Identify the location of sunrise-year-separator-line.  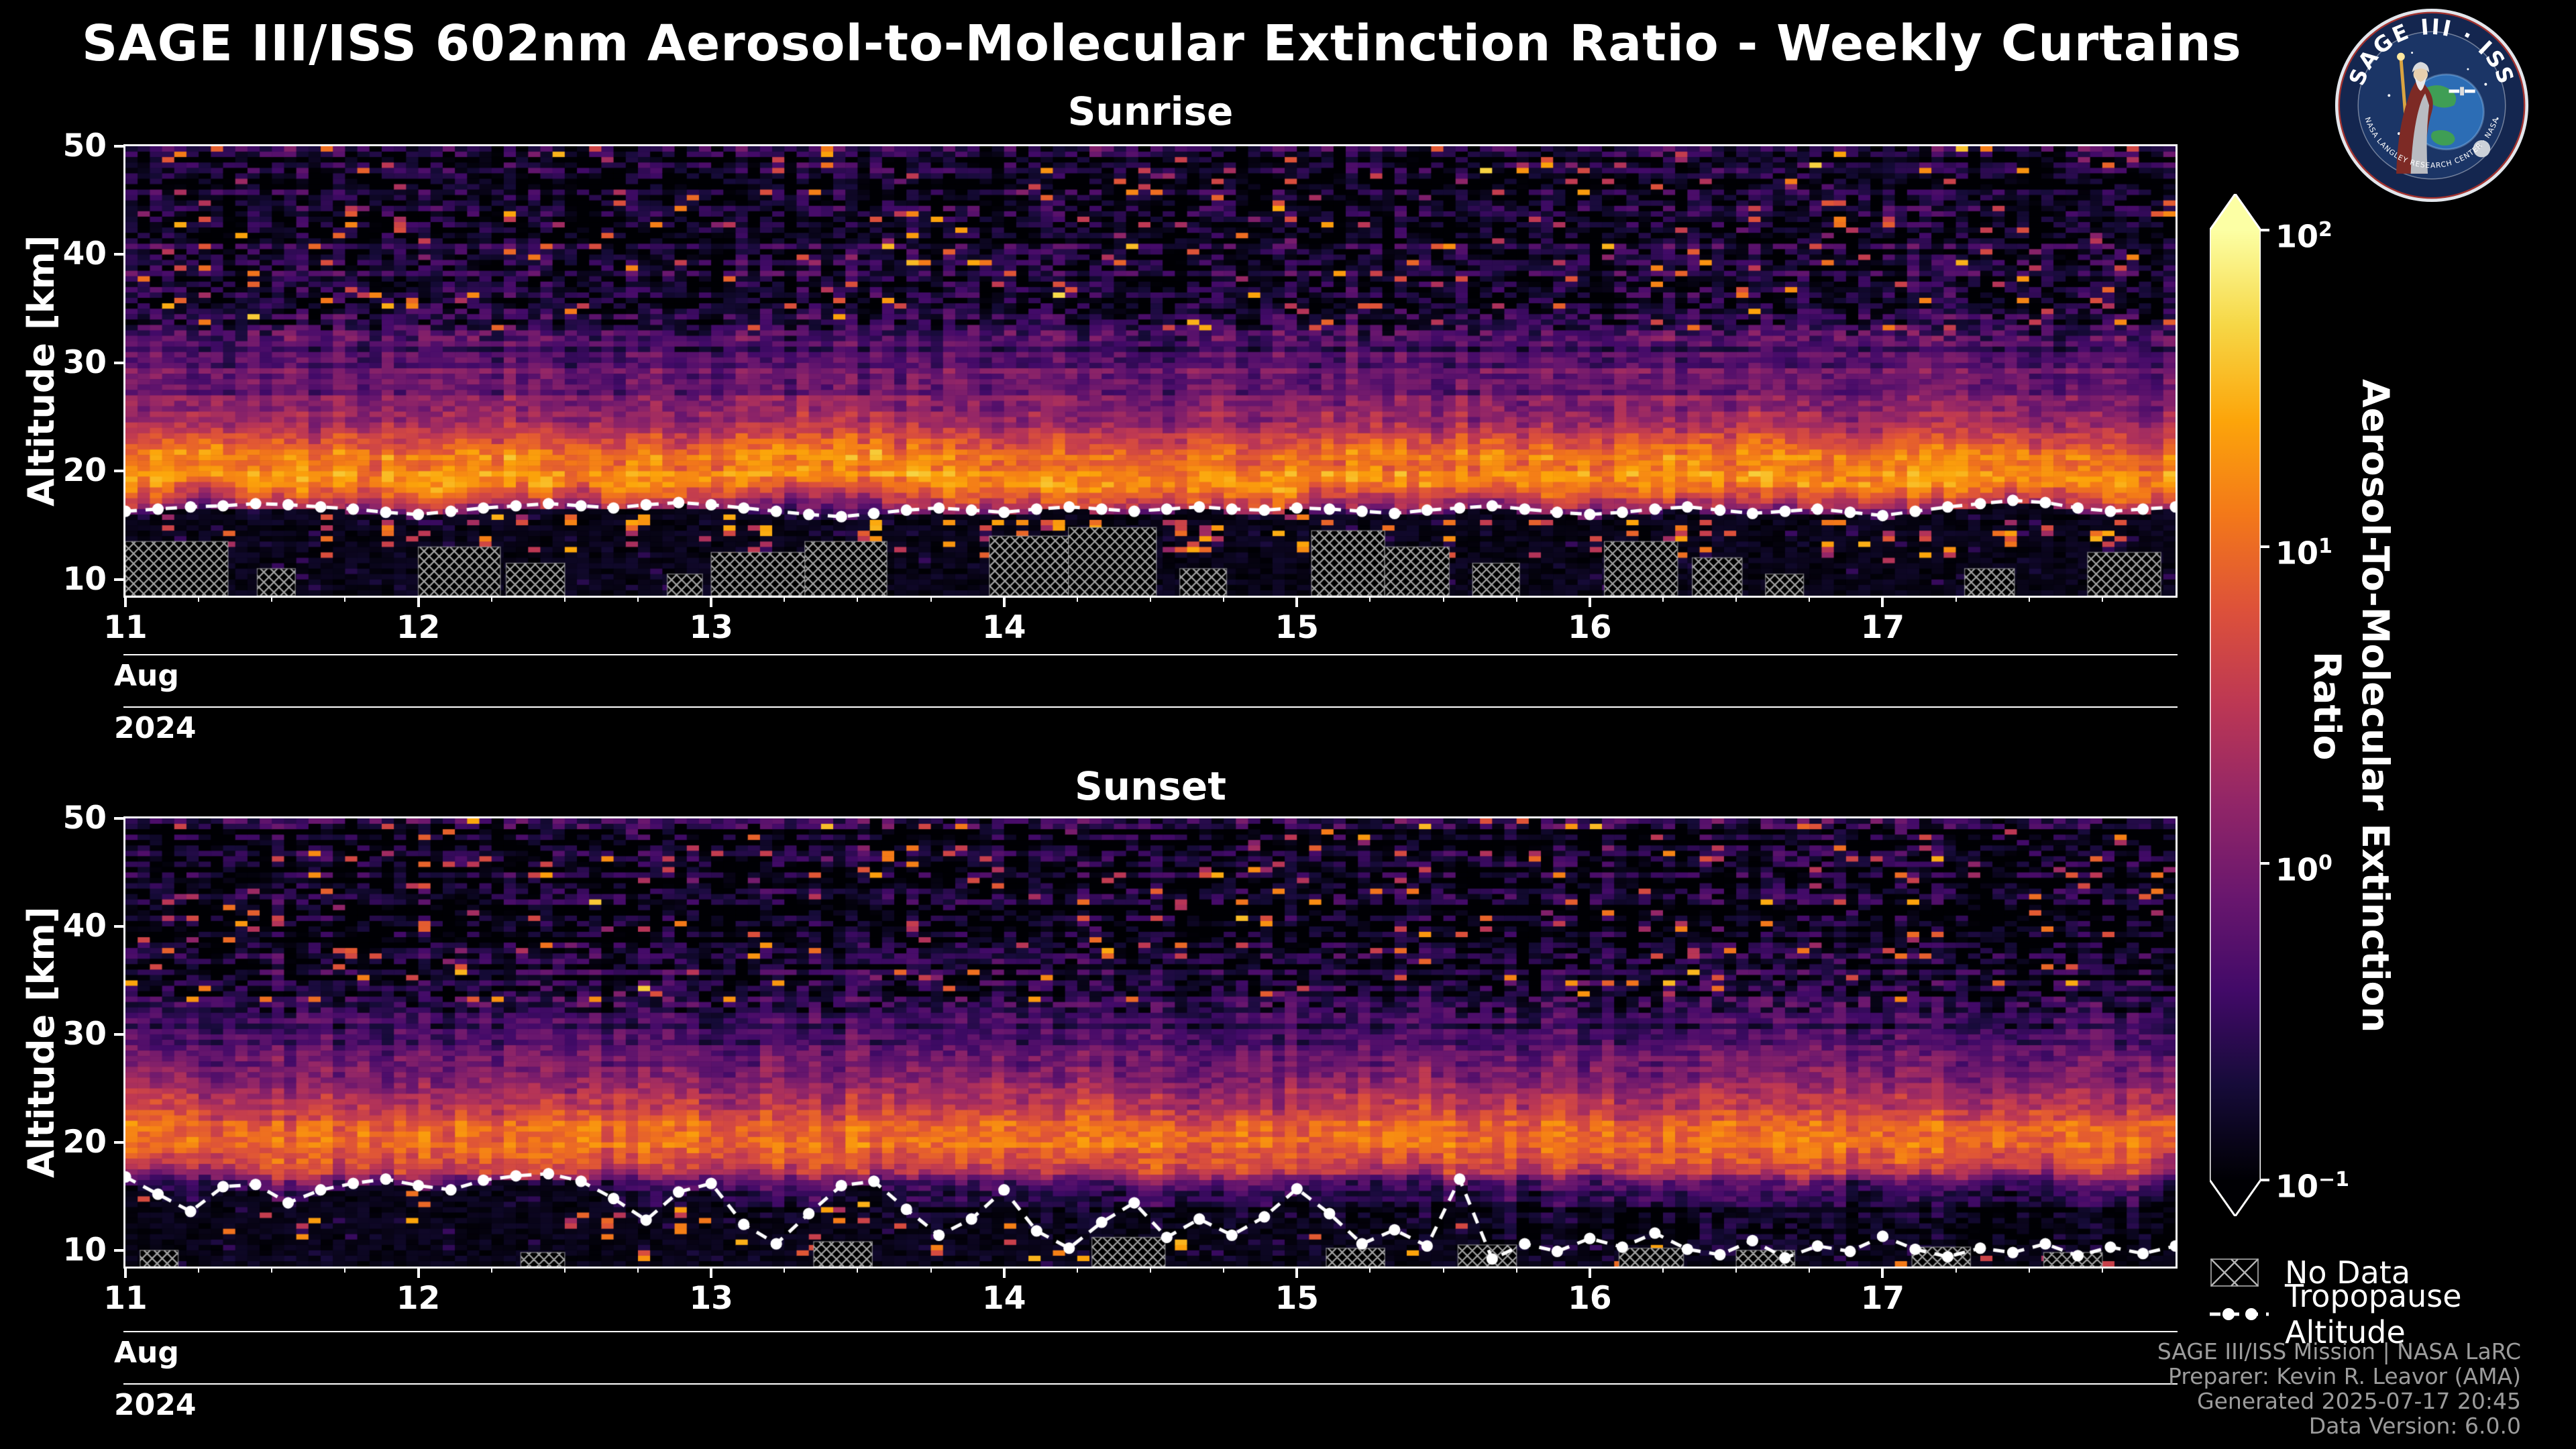
(1150, 707).